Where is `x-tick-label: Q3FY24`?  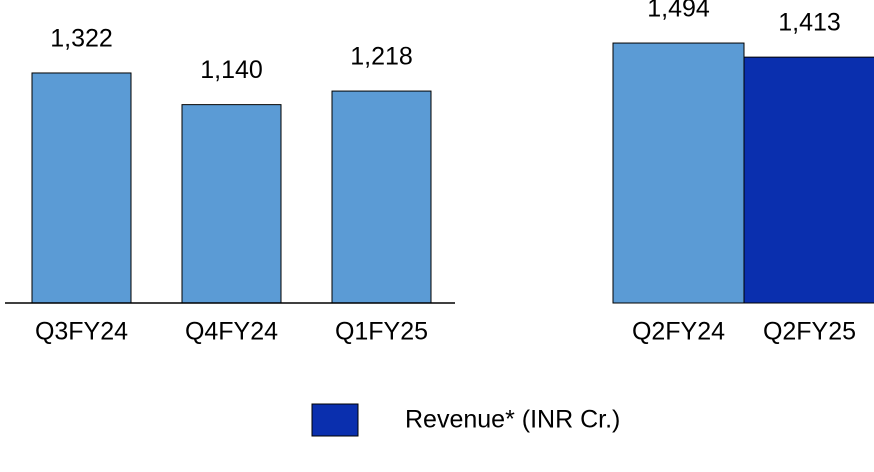
x-tick-label: Q3FY24 is located at coordinates (81, 332).